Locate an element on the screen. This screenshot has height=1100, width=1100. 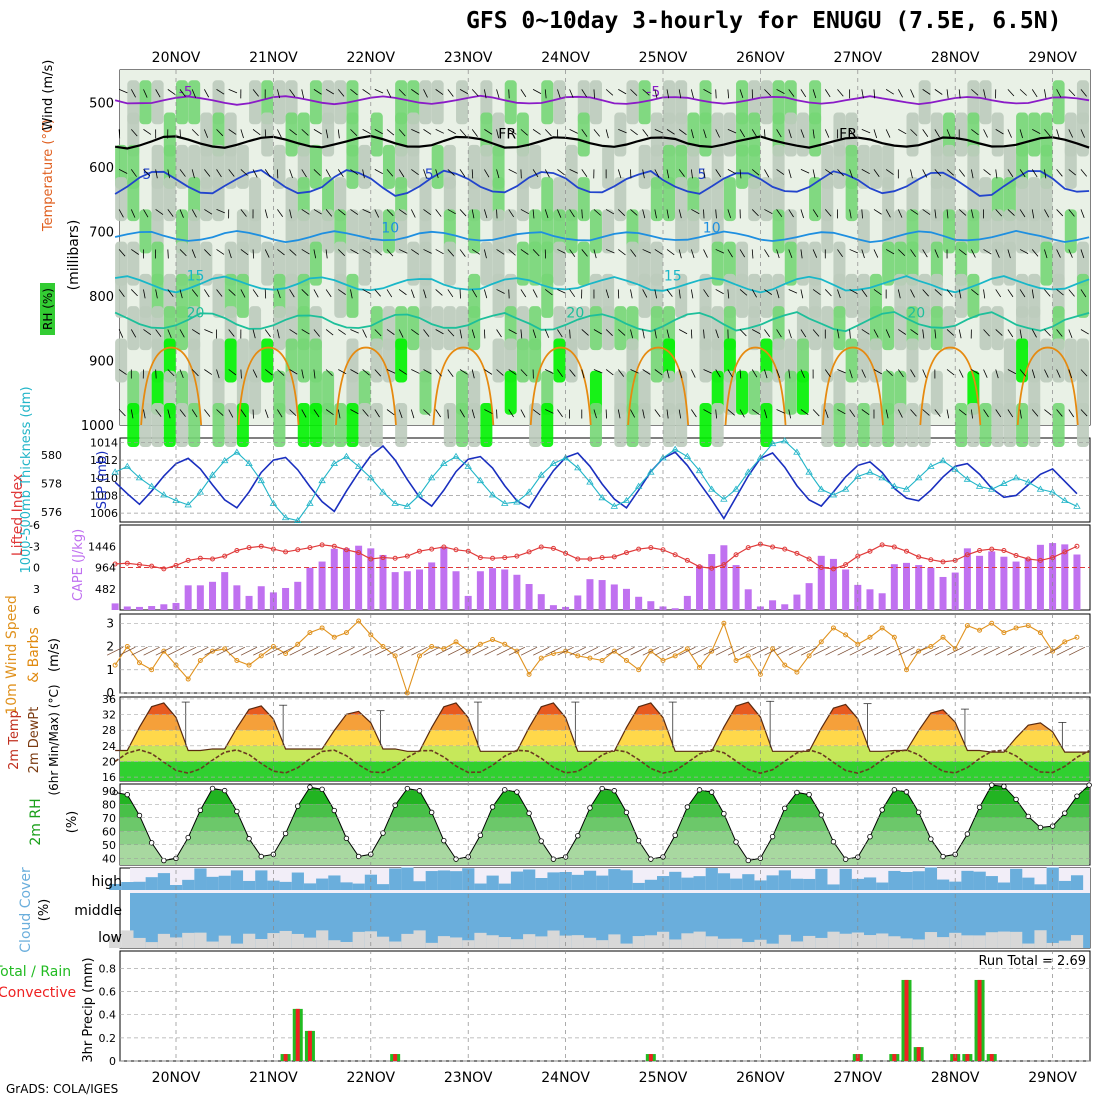
thickness-tick-label: 580 is located at coordinates (51, 455).